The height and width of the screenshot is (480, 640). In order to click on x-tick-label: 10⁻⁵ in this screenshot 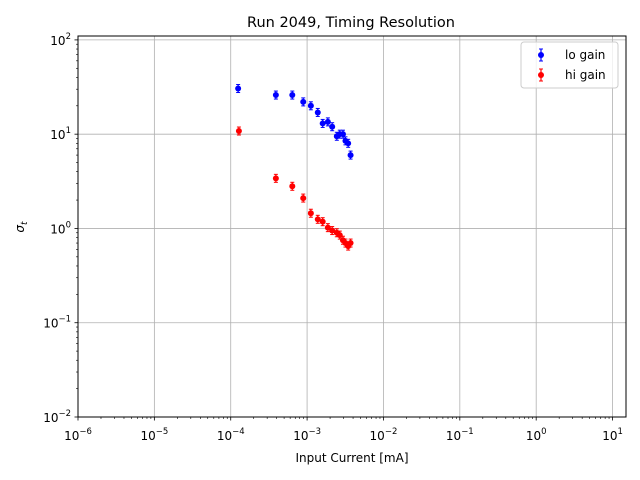, I will do `click(154, 435)`.